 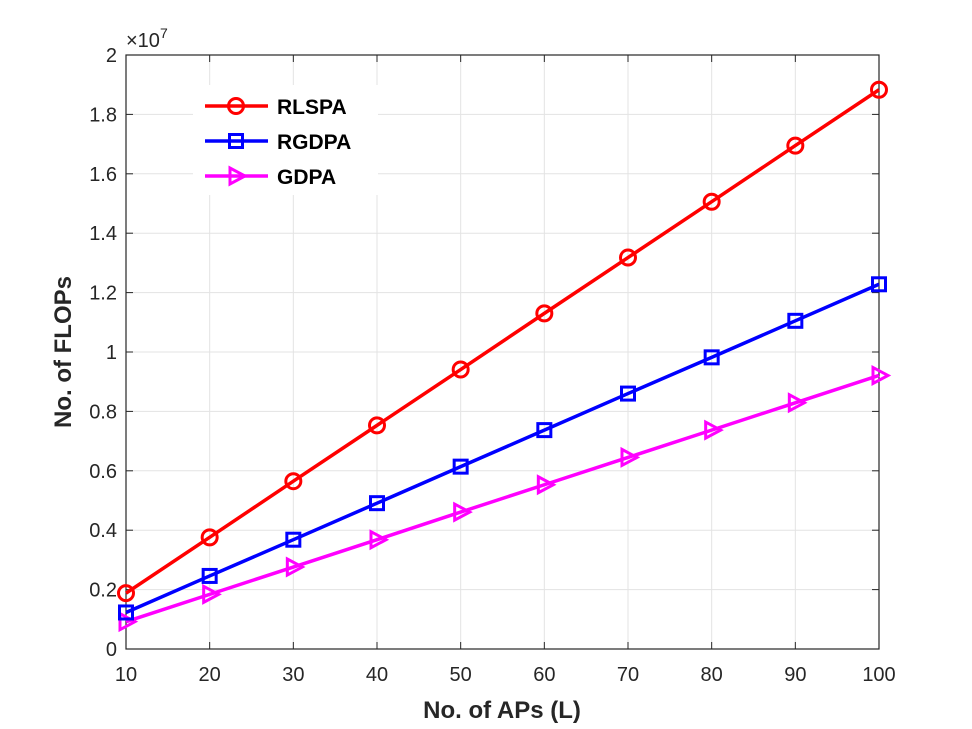 I want to click on y-tick-label-5: 1, so click(x=111, y=353).